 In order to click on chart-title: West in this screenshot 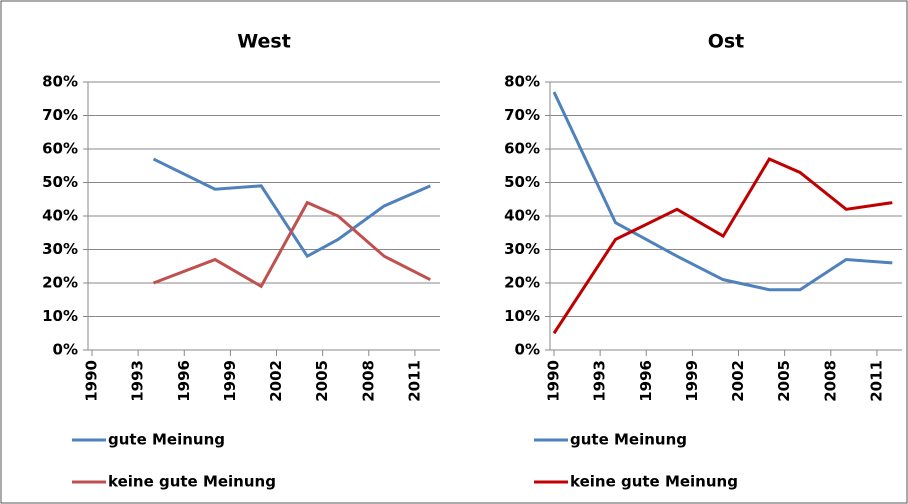, I will do `click(264, 42)`.